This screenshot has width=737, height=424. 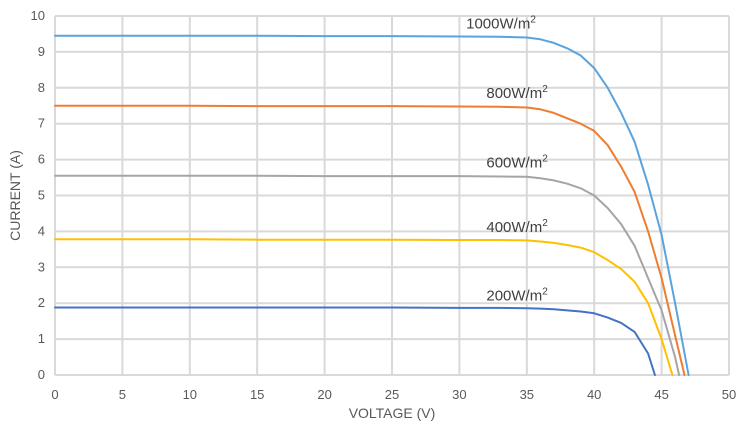 I want to click on x-tick-label: 5, so click(x=122, y=394).